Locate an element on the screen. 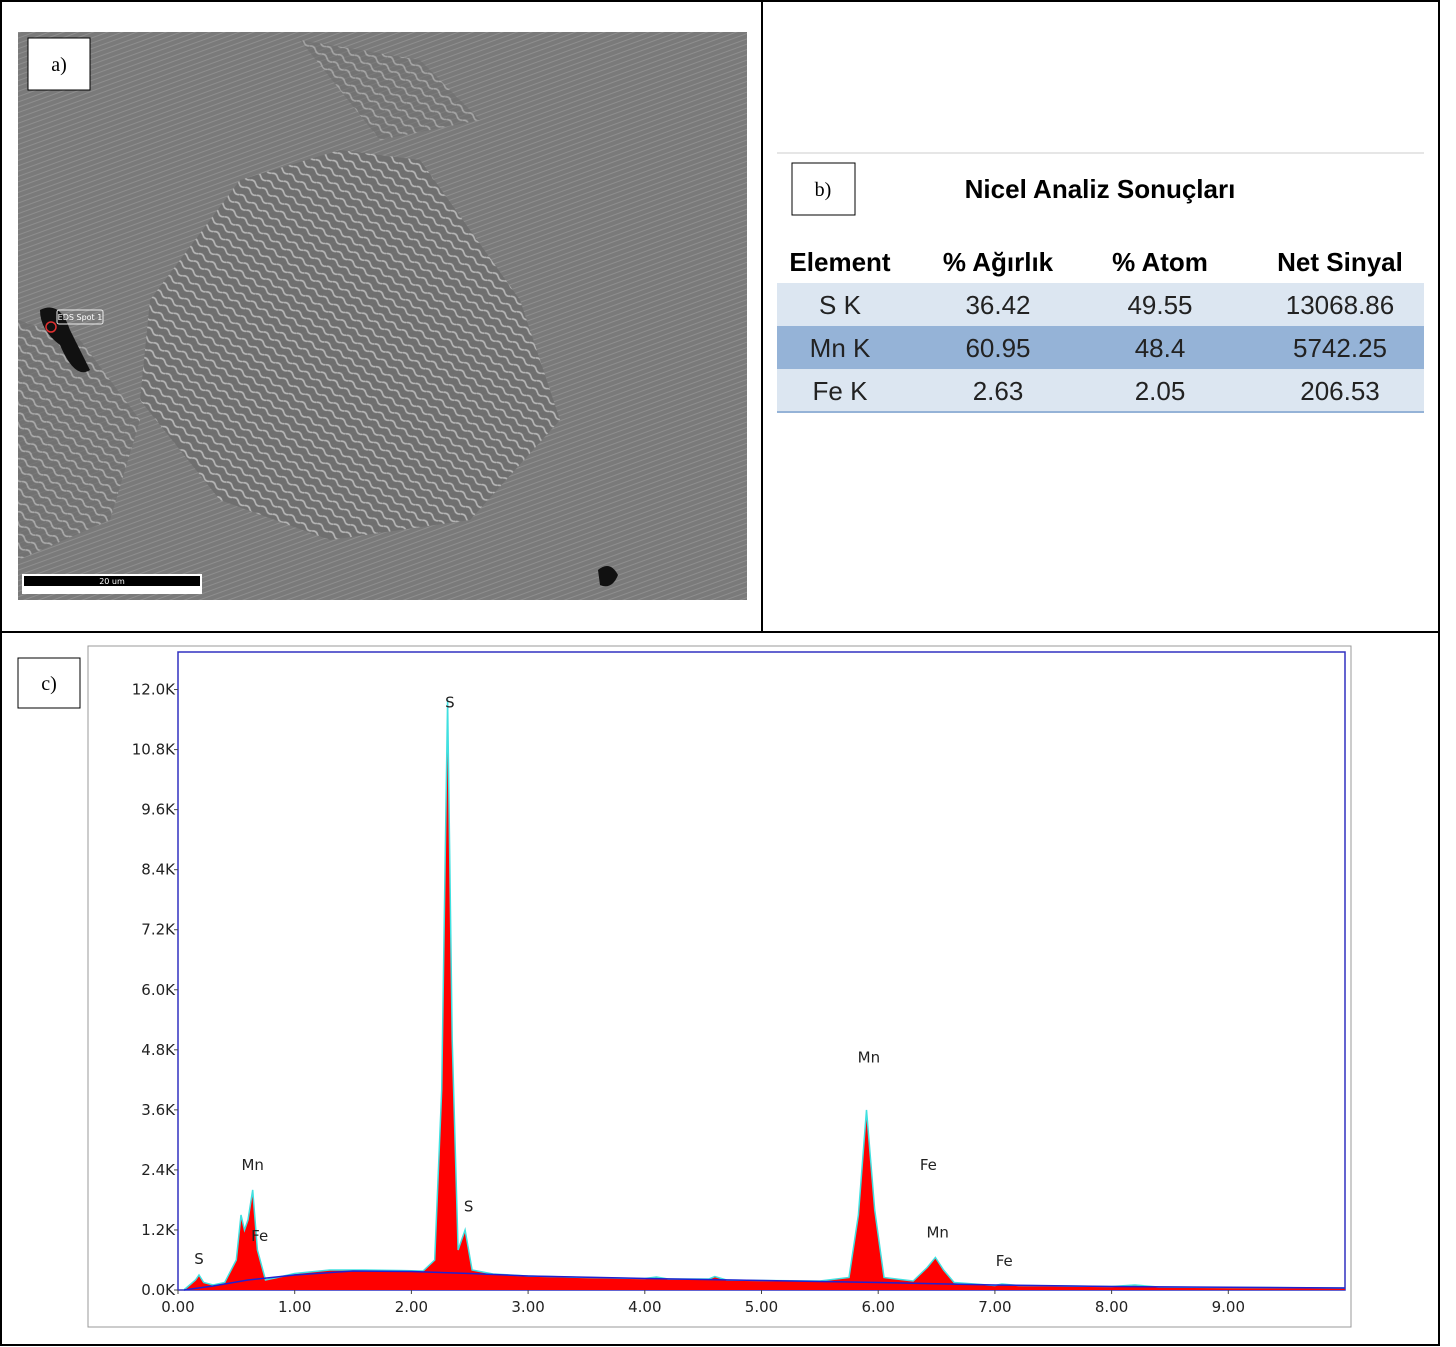  scale-bar-label: 20 um is located at coordinates (112, 581).